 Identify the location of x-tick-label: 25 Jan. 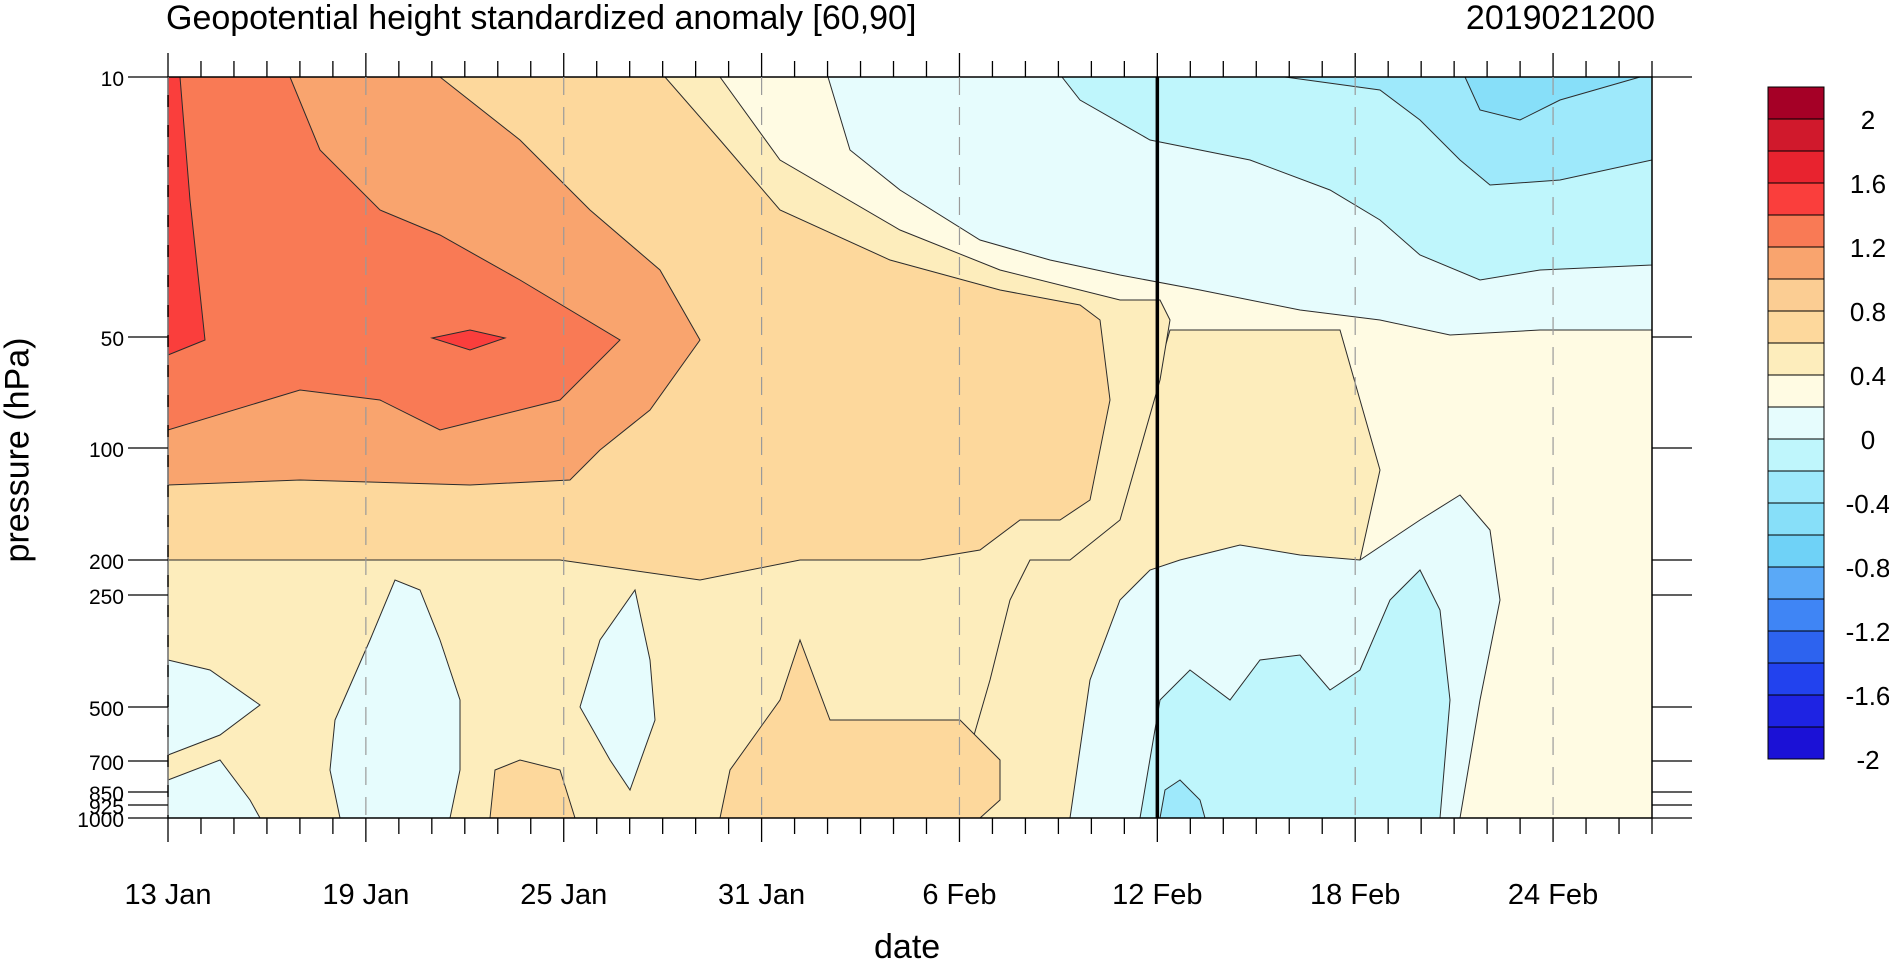
(563, 895).